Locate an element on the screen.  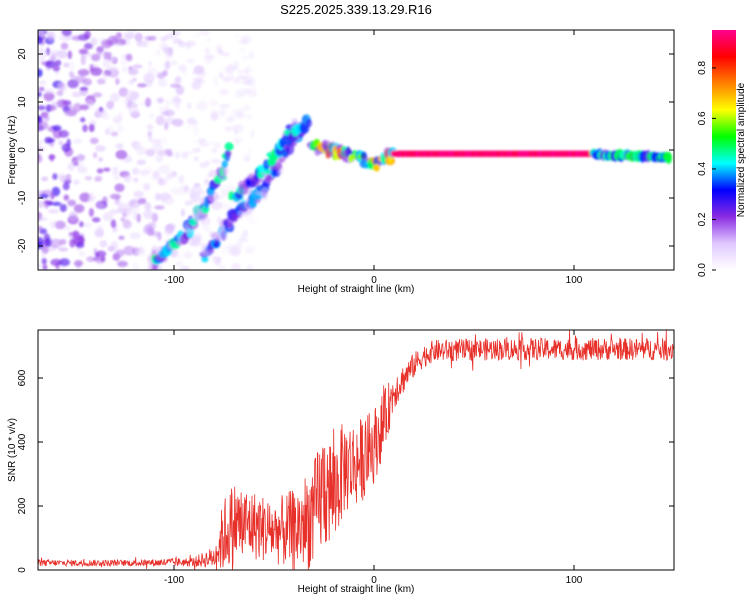
spectrogram-x-tick-label: -100 is located at coordinates (174, 280).